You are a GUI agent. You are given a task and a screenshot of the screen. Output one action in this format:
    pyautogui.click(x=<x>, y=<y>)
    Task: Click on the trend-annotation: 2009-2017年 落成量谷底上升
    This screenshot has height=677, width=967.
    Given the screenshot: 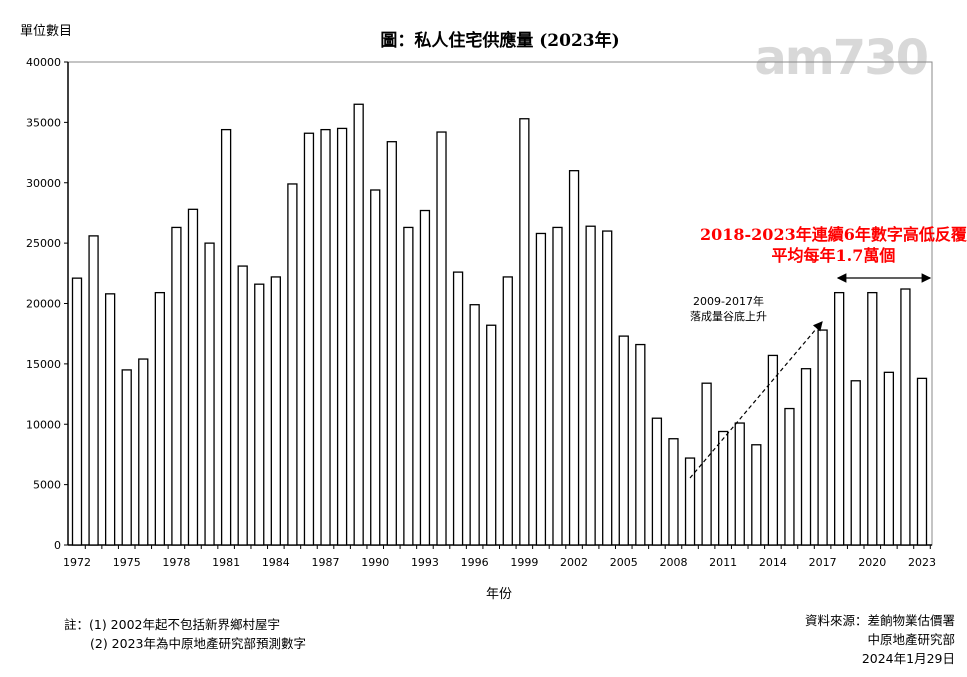 What is the action you would take?
    pyautogui.click(x=728, y=309)
    